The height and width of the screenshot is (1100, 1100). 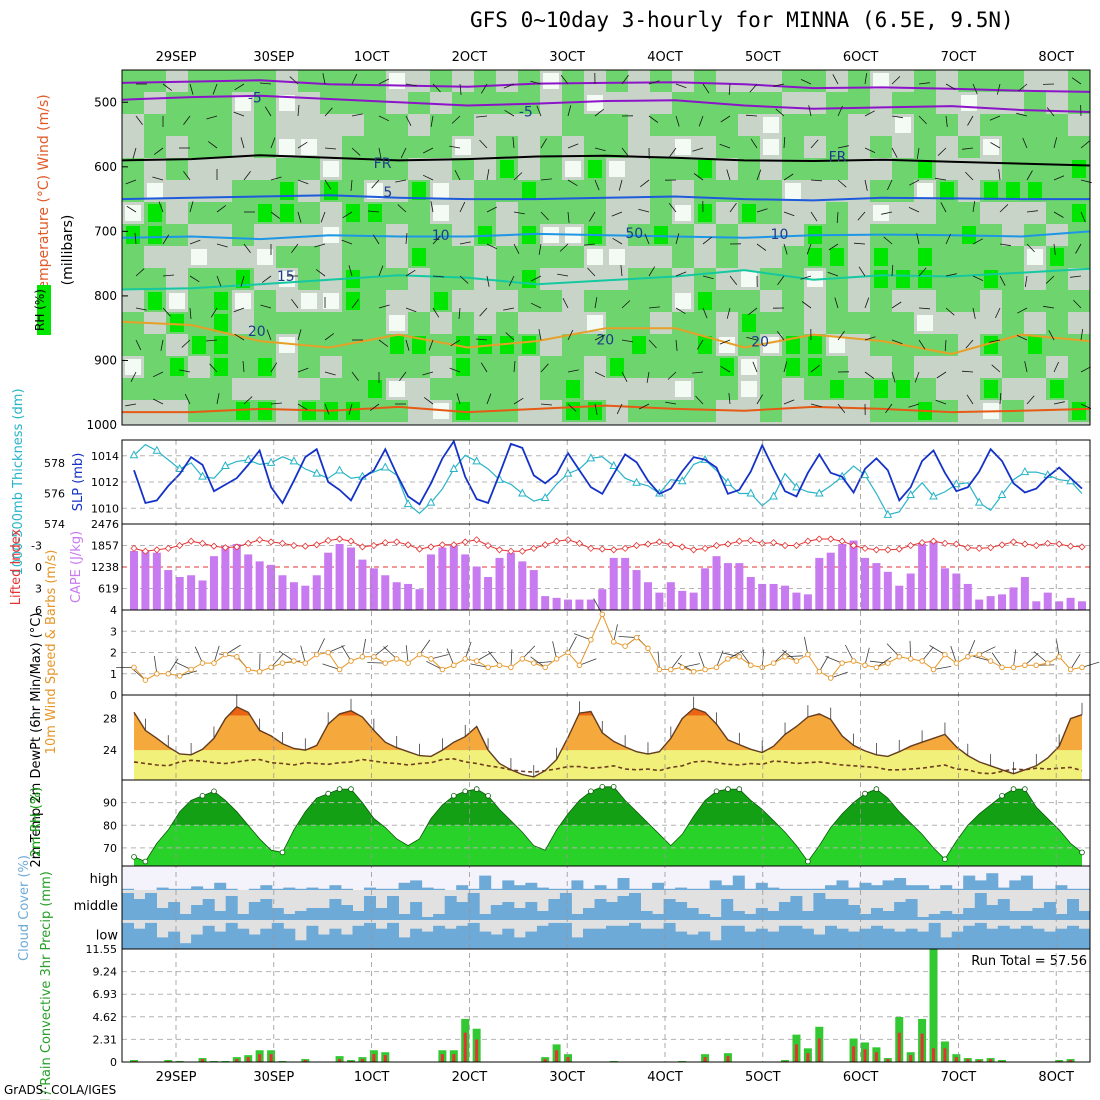 What do you see at coordinates (104, 879) in the screenshot?
I see `cloud-row-label: high` at bounding box center [104, 879].